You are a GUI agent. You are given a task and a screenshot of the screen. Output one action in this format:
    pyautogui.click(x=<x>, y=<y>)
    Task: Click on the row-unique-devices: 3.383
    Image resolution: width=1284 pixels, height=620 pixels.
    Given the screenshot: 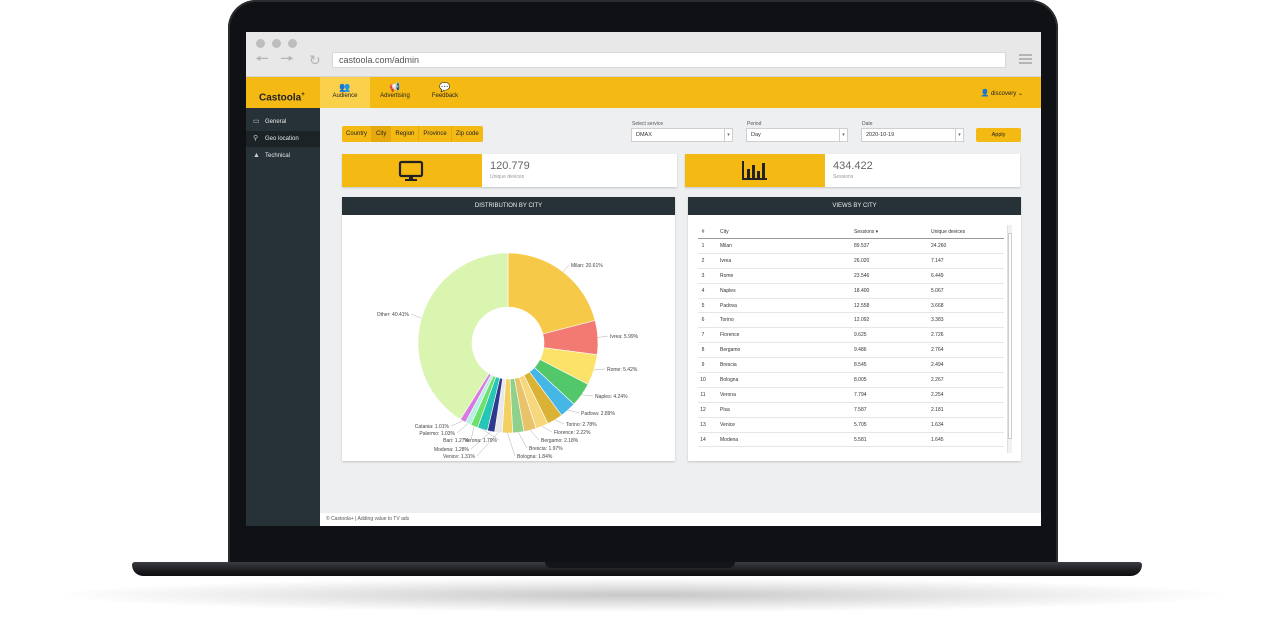 What is the action you would take?
    pyautogui.click(x=937, y=320)
    